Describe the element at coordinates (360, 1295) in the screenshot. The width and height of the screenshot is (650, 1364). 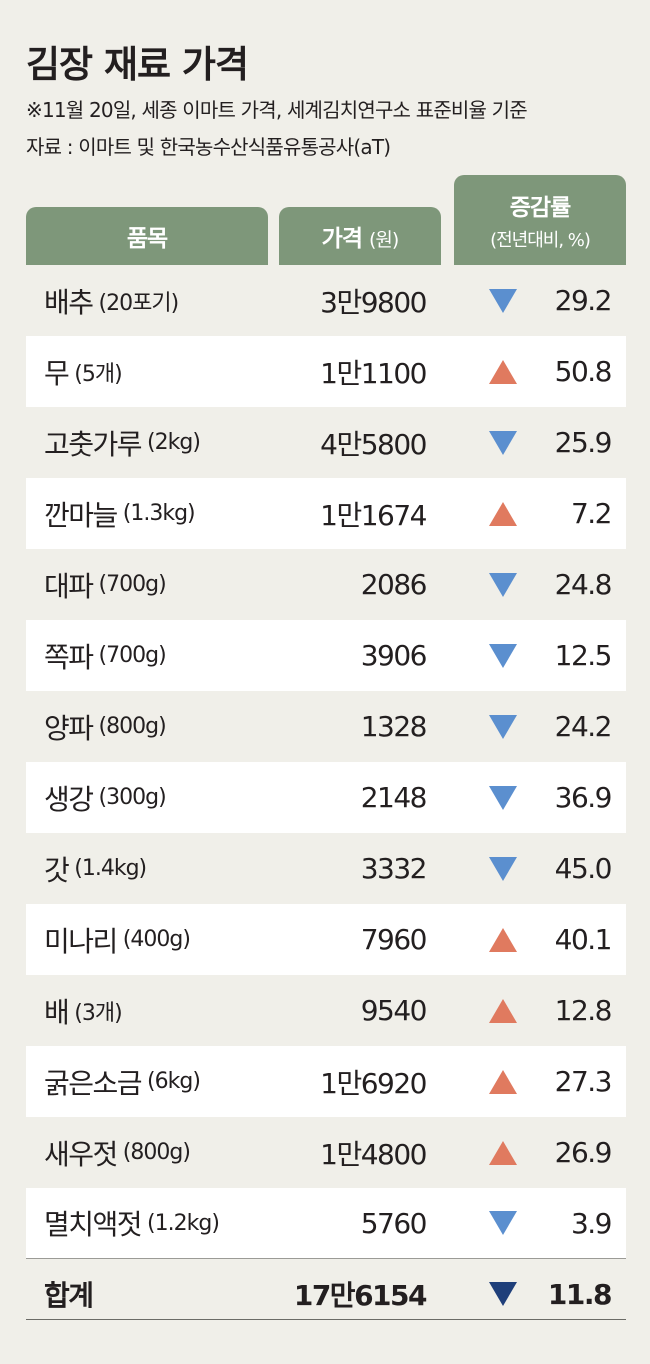
I see `price-cell: 17만6154` at that location.